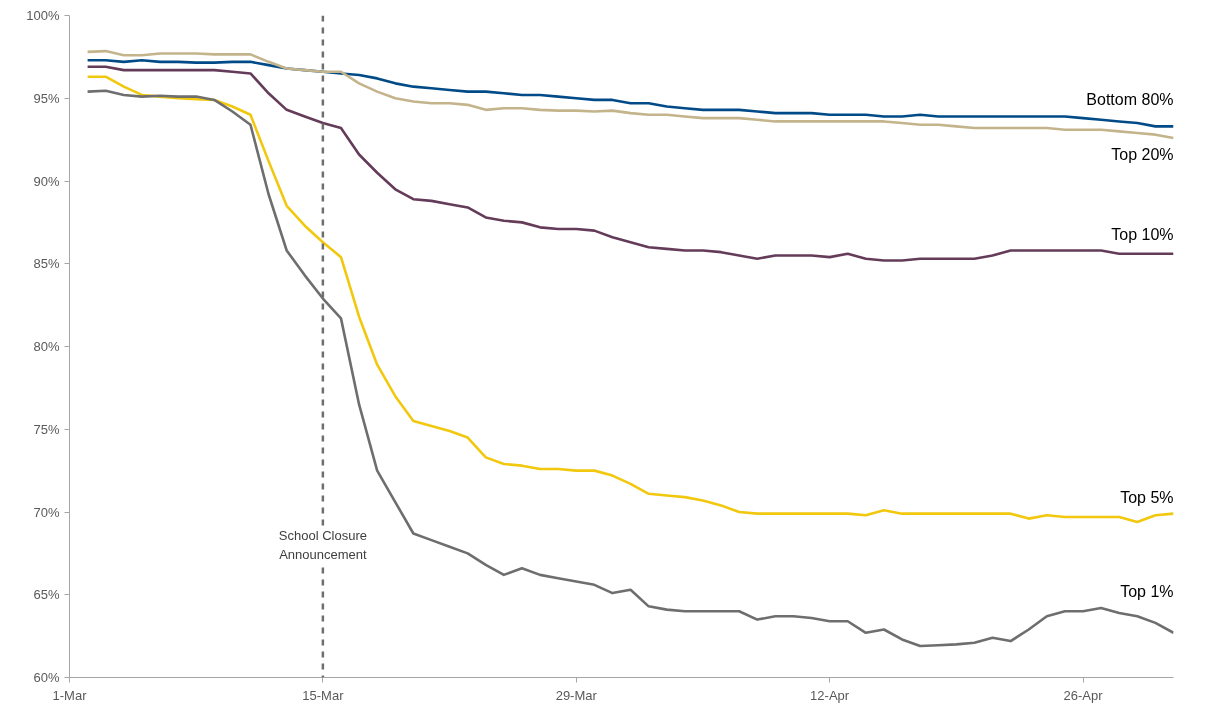 The image size is (1213, 715). What do you see at coordinates (46, 595) in the screenshot?
I see `y-tick-label: 65%` at bounding box center [46, 595].